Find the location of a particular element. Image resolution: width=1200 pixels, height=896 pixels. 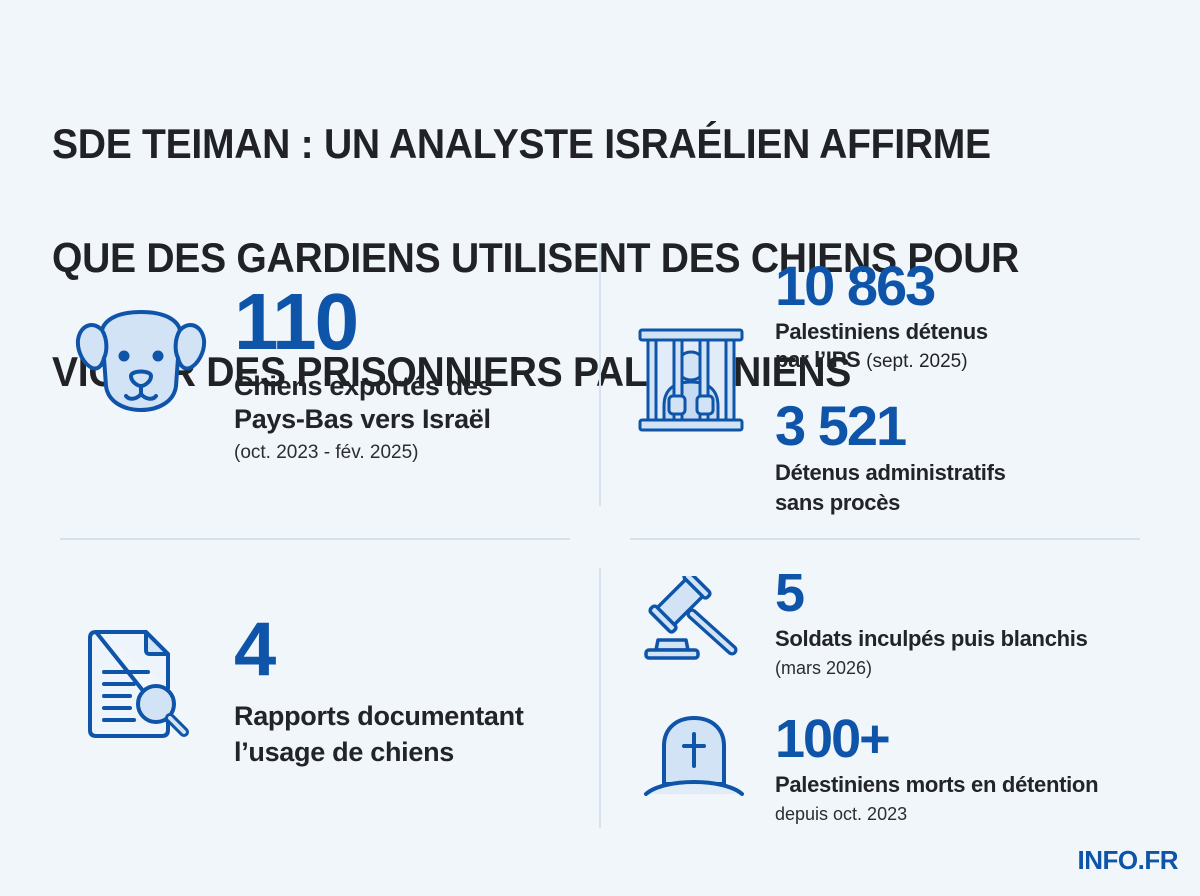

headline-line-3: VIOLER DES PRISONNIERS PALESTINIENS is located at coordinates (452, 371).